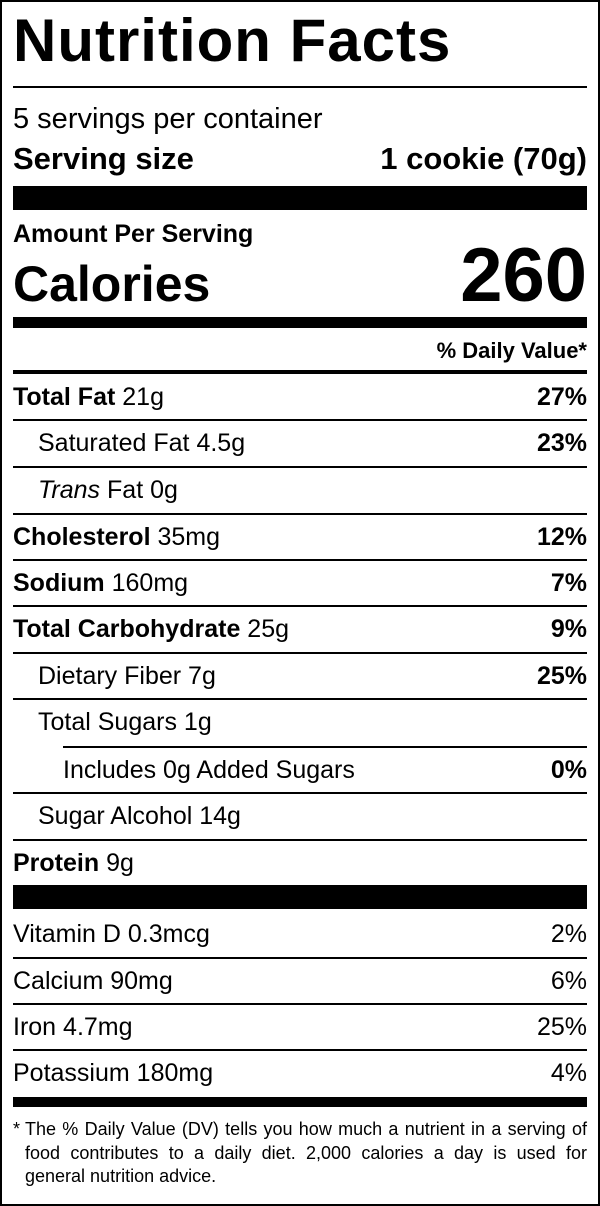 This screenshot has width=600, height=1206. What do you see at coordinates (232, 40) in the screenshot?
I see `title: Nutrition Facts` at bounding box center [232, 40].